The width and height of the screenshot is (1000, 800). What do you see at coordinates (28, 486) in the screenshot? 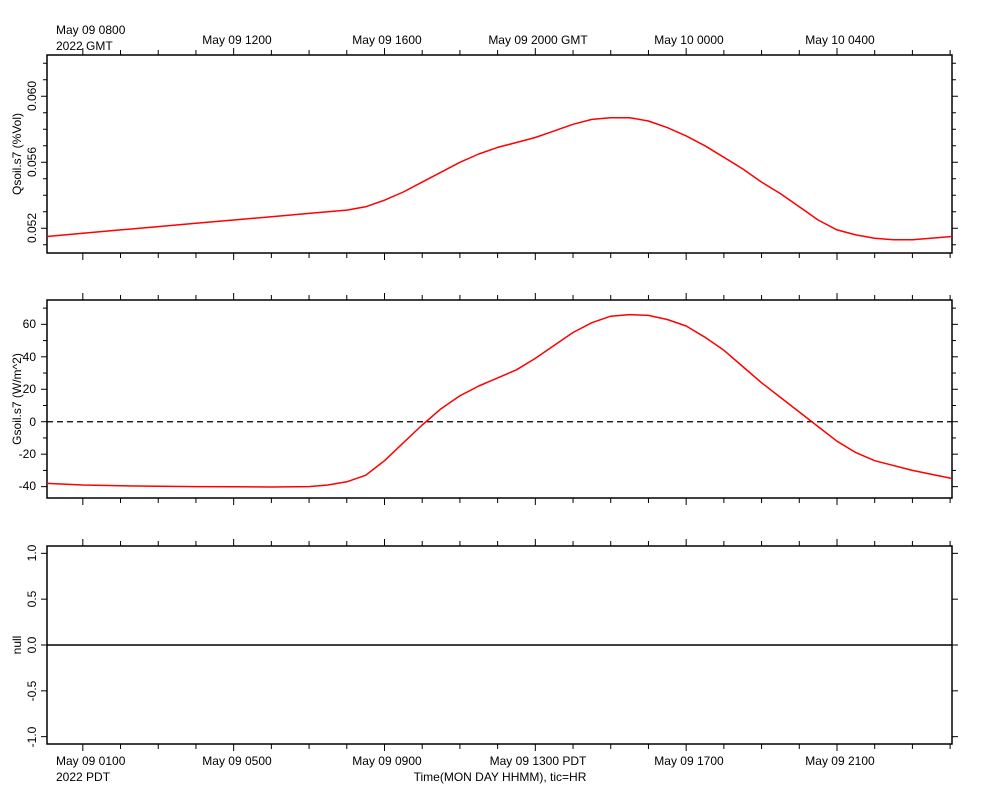
I see `panel-2-ytick-label: -40` at bounding box center [28, 486].